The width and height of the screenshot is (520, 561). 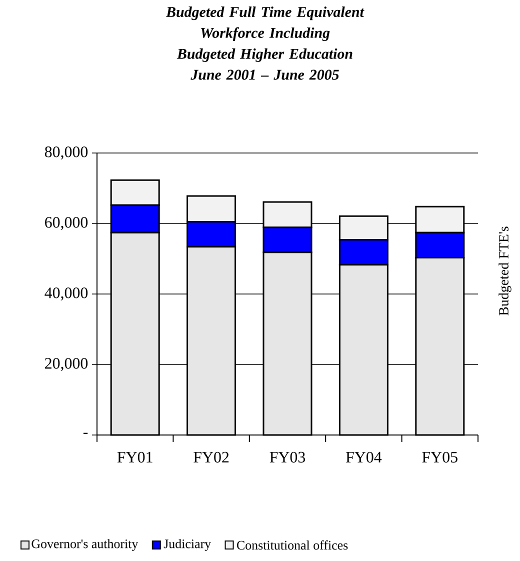 I want to click on x-tick-label: FY04, so click(x=364, y=457).